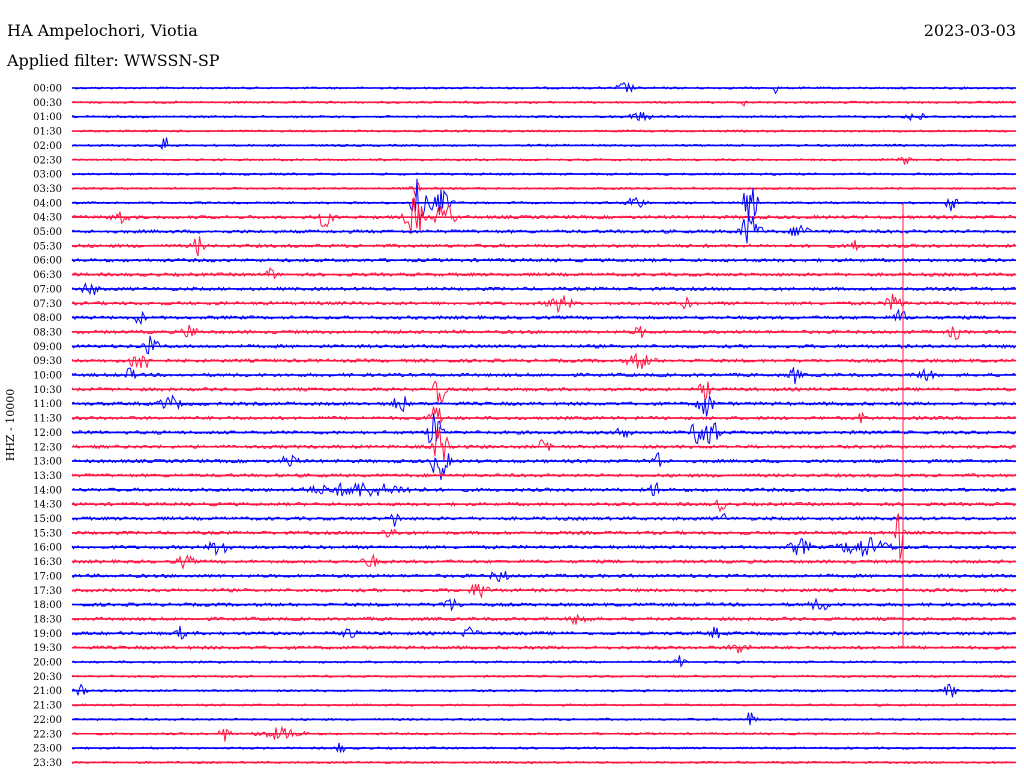 This screenshot has width=1024, height=780. Describe the element at coordinates (47, 447) in the screenshot. I see `tick-label-1230: 12:30` at that location.